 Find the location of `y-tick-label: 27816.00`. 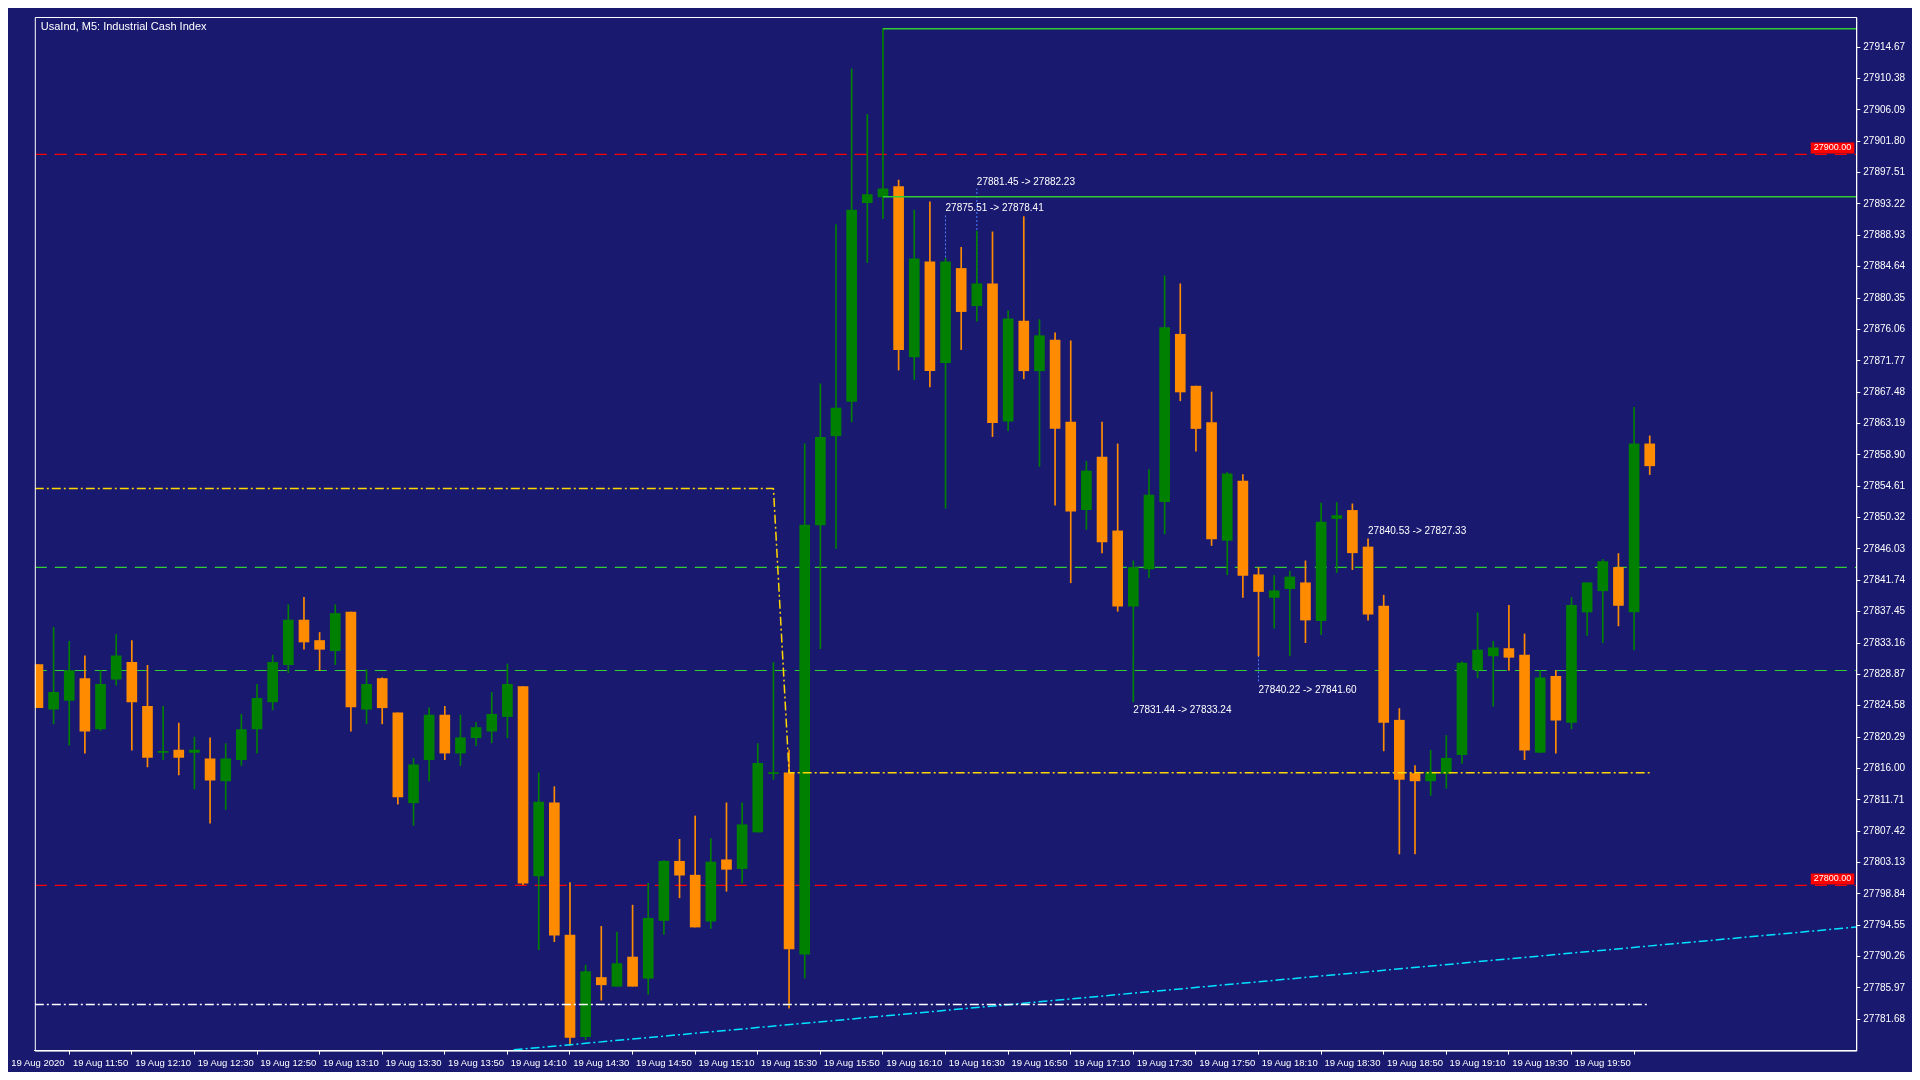

y-tick-label: 27816.00 is located at coordinates (1884, 768).